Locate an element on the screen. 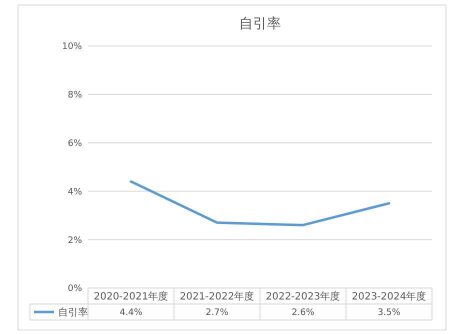 The height and width of the screenshot is (334, 460). data-label: 2.6% is located at coordinates (303, 313).